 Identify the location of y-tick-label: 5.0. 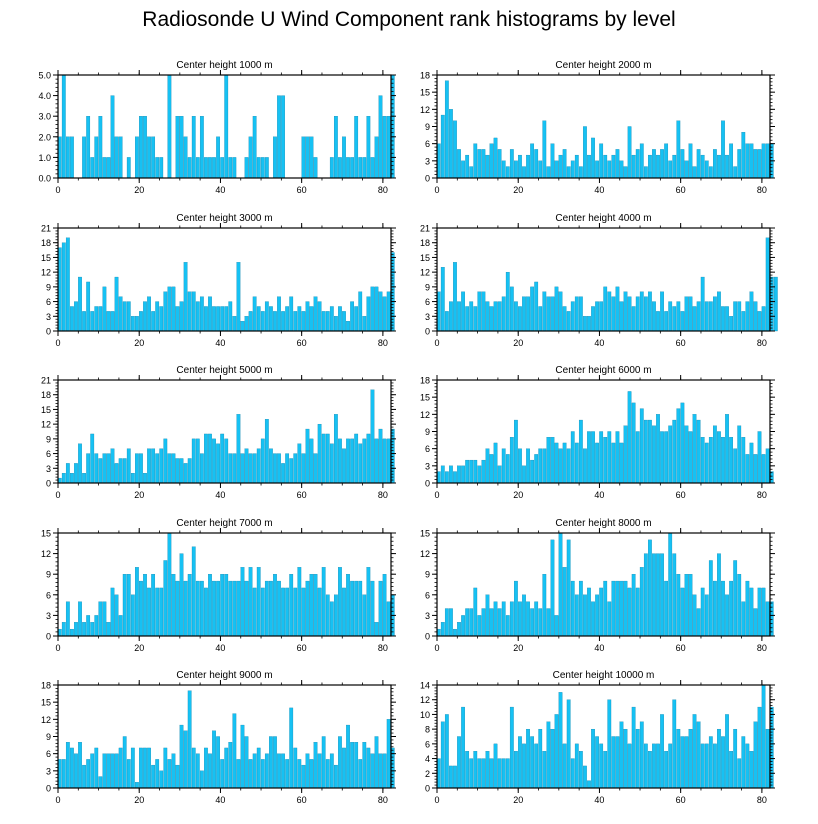
(44, 76).